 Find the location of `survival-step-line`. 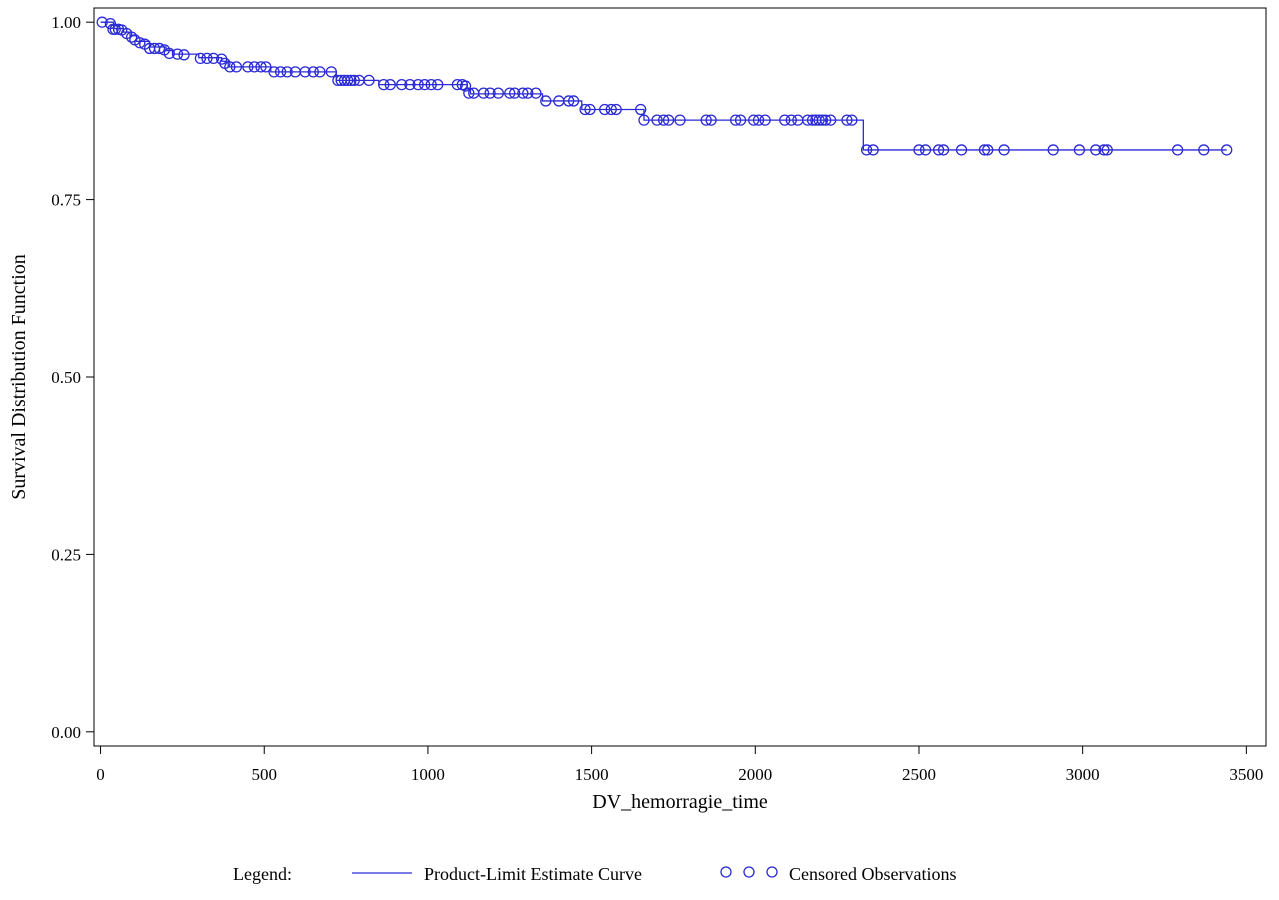

survival-step-line is located at coordinates (663, 86).